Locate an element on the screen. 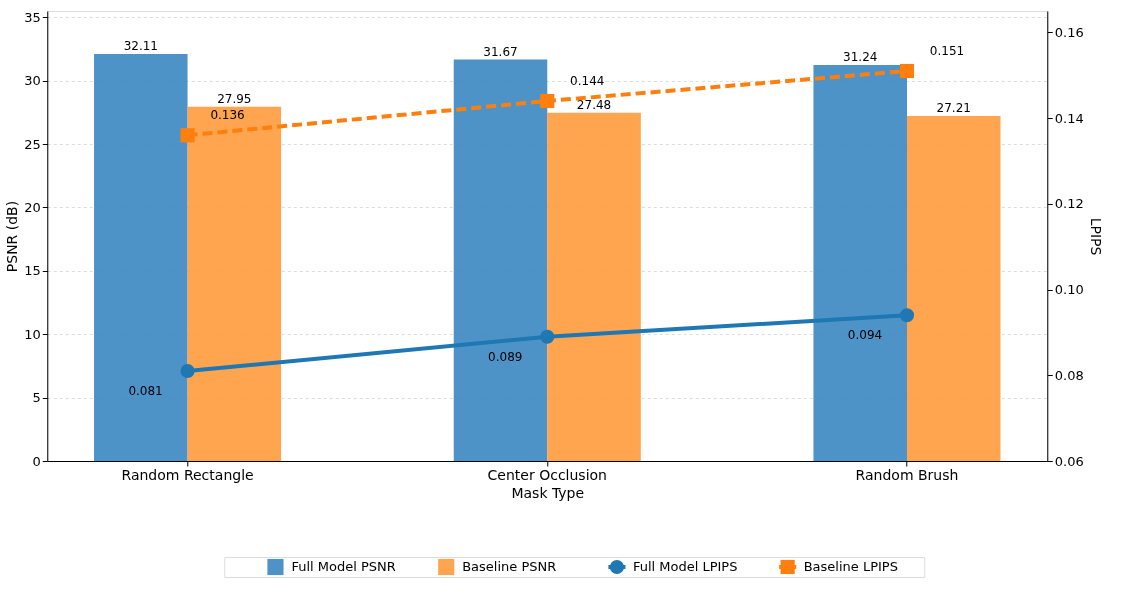 Image resolution: width=1129 pixels, height=612 pixels. data-label: 27.21 is located at coordinates (953, 108).